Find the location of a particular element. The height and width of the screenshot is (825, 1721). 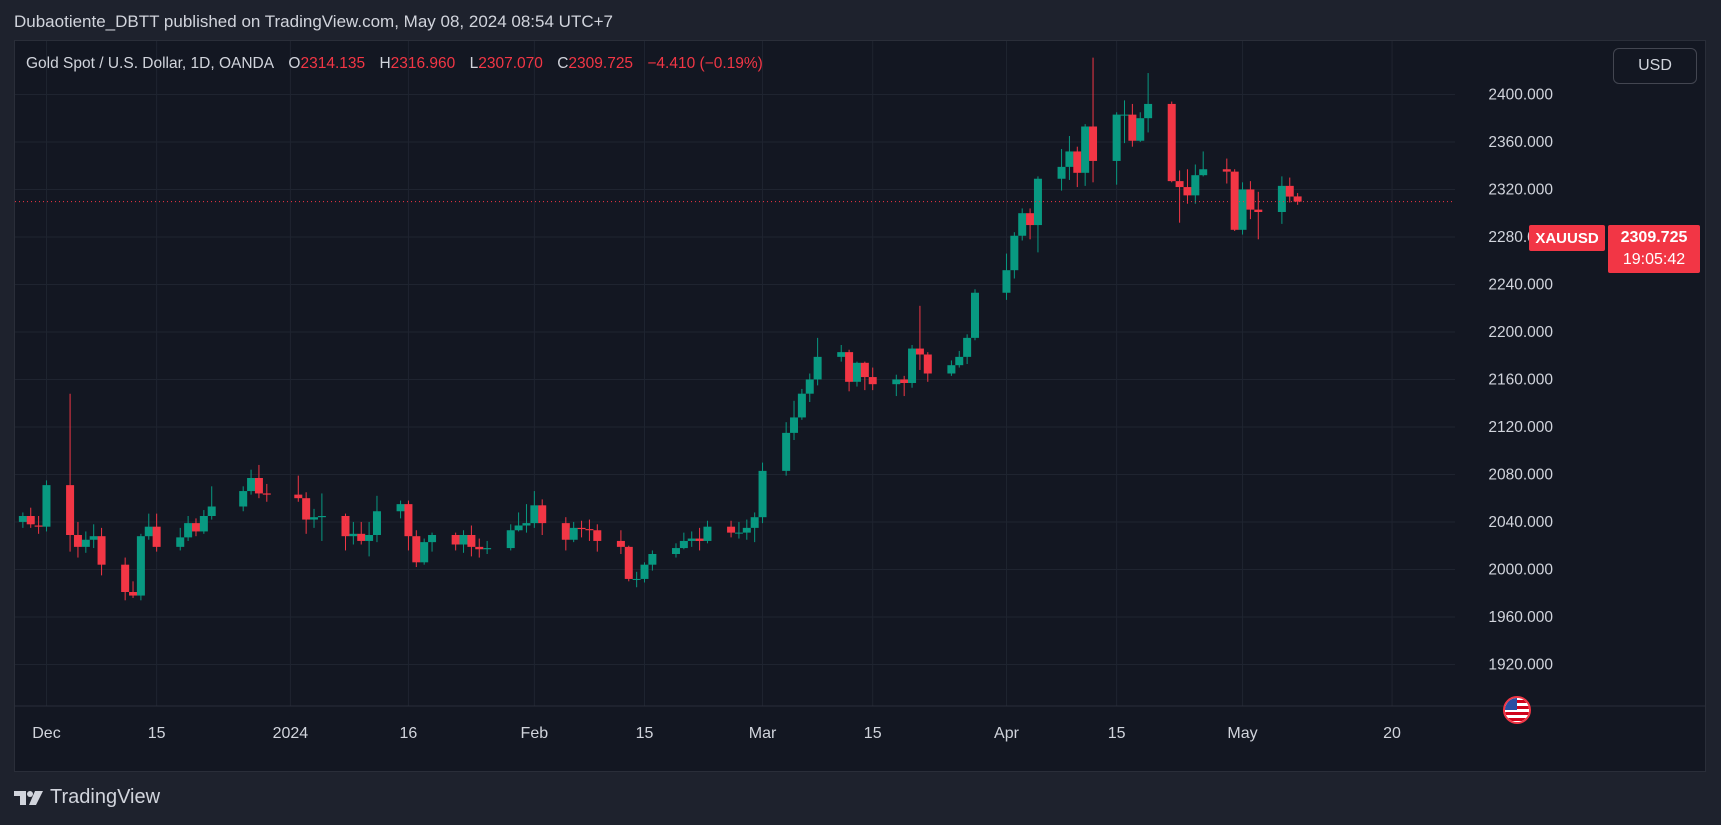

legend-low-value: 2307.070 is located at coordinates (510, 63).